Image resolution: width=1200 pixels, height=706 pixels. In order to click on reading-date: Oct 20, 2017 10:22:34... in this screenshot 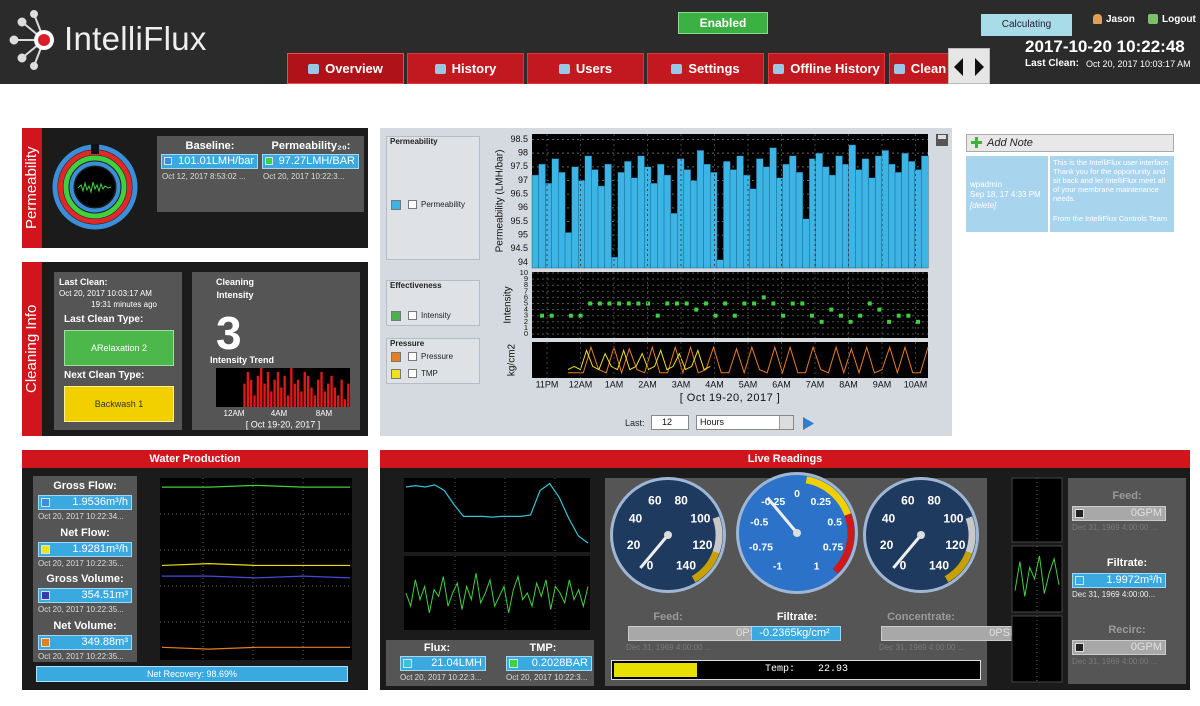, I will do `click(81, 516)`.